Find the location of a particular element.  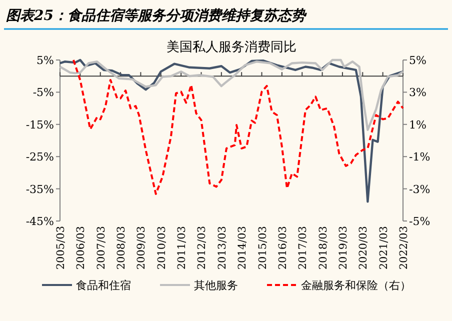

y-tick-label: 5% is located at coordinates (45, 60).